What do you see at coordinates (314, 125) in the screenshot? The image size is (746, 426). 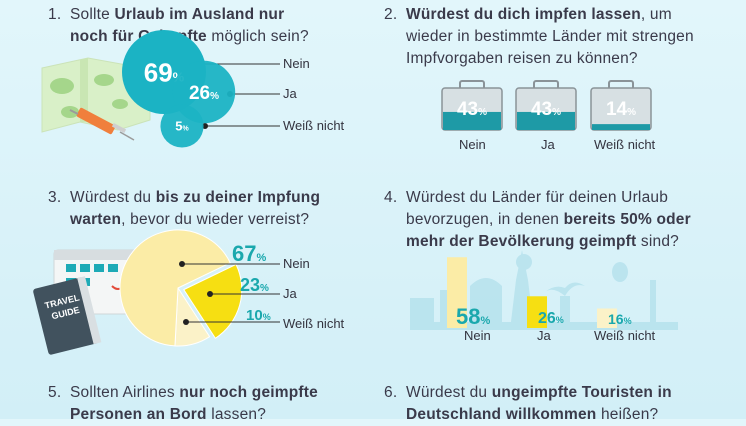 I see `q1-label-weiss-nicht: Weiß nicht` at bounding box center [314, 125].